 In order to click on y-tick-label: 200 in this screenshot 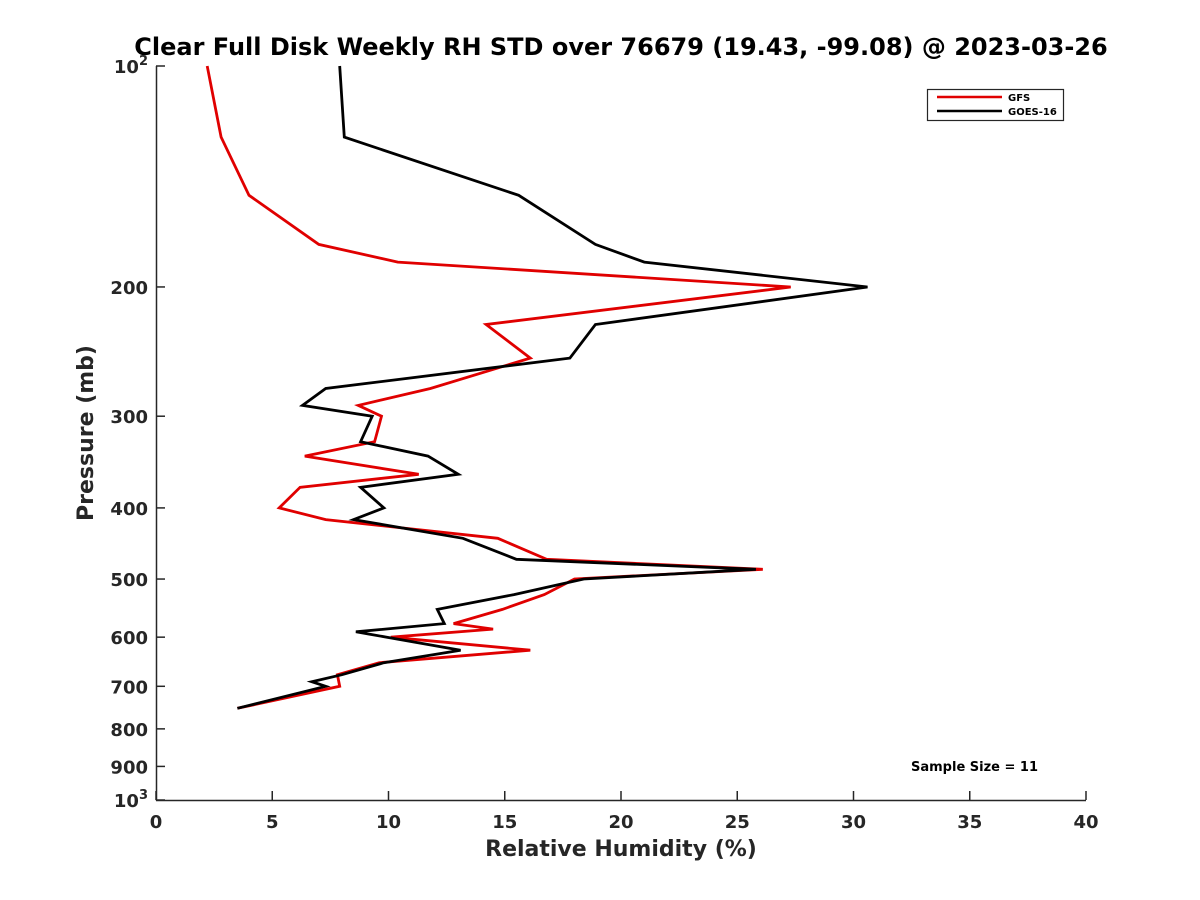, I will do `click(129, 288)`.